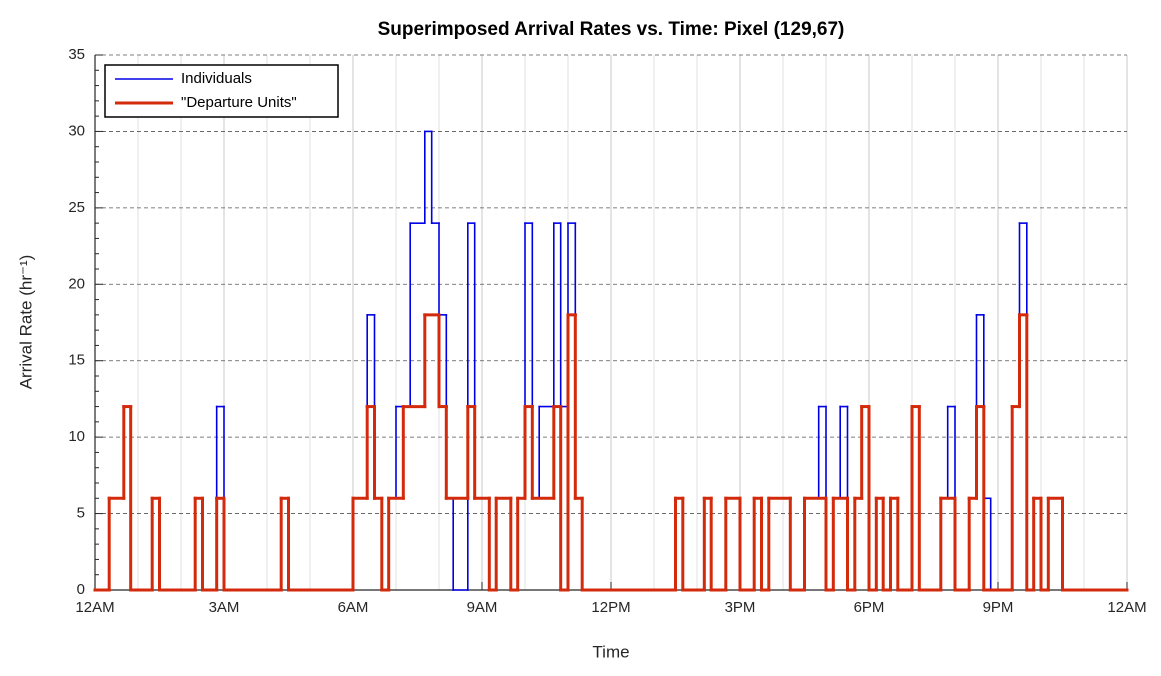  I want to click on legend-label: "Departure Units", so click(239, 102).